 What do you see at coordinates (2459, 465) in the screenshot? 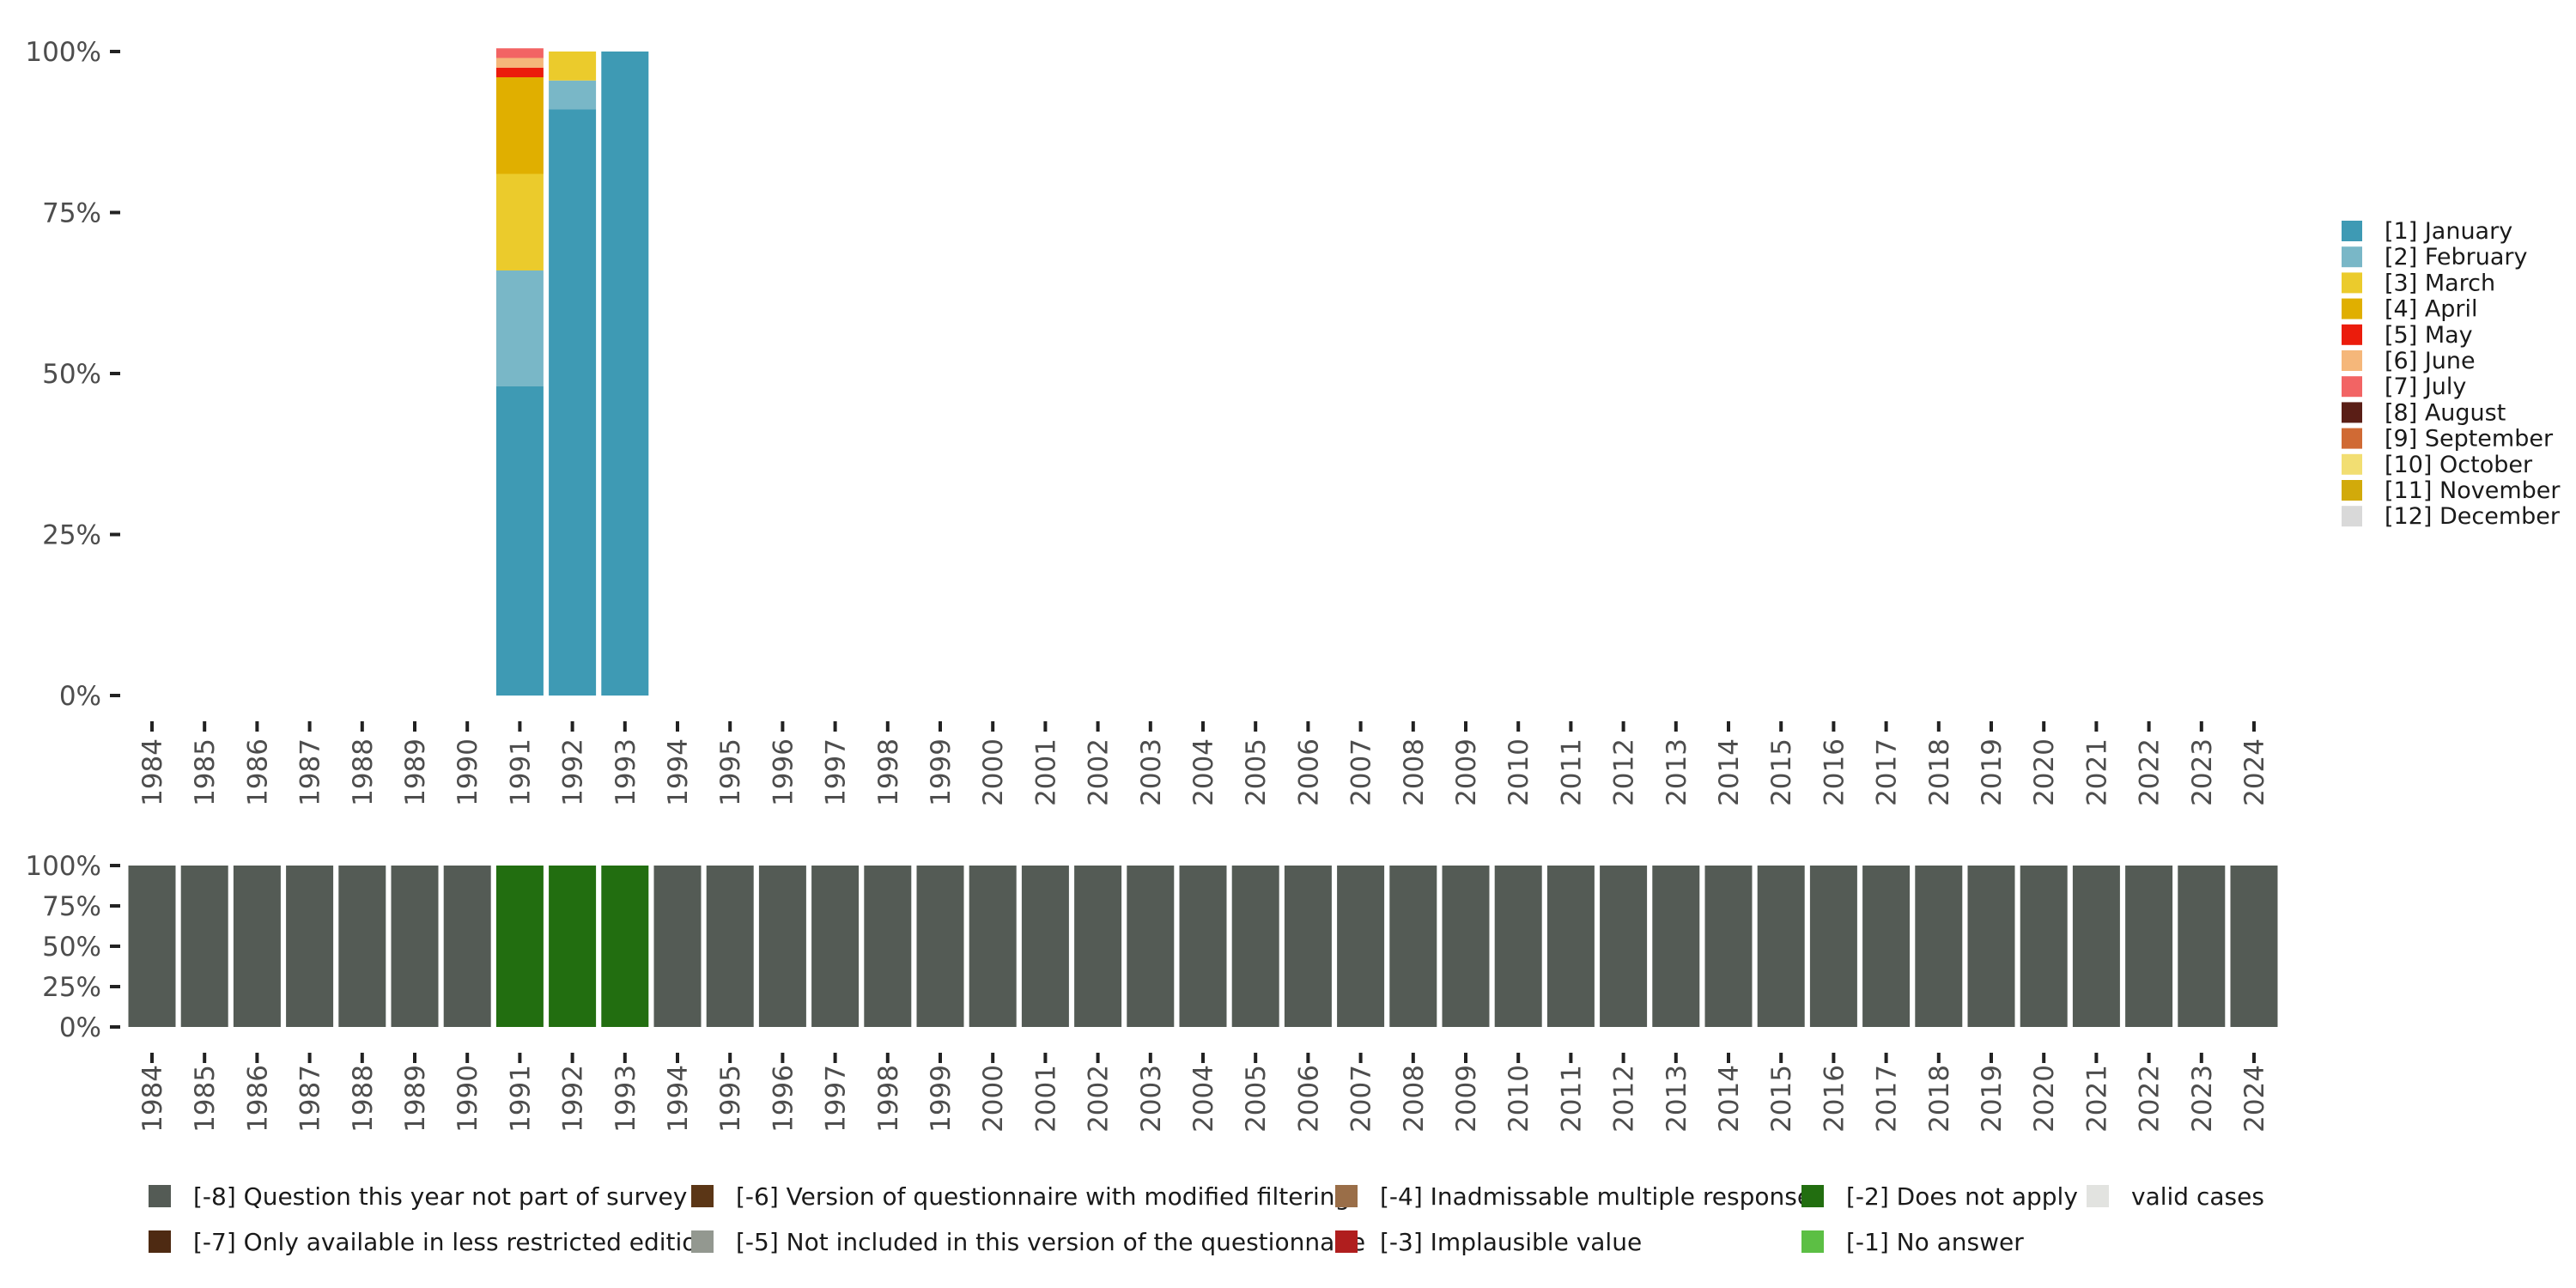
I see `legend-label: [10] October` at bounding box center [2459, 465].